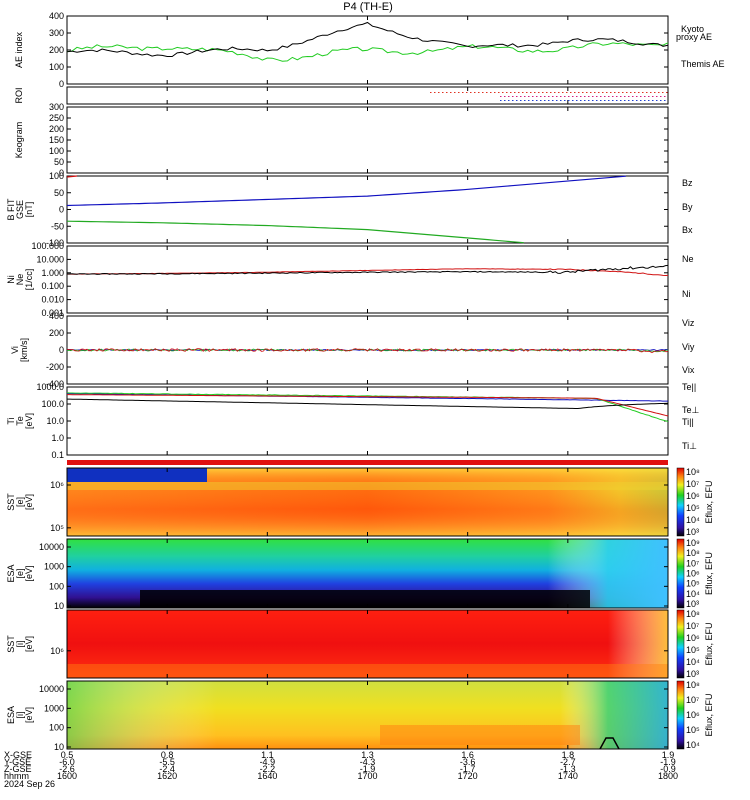 The height and width of the screenshot is (800, 750). What do you see at coordinates (568, 776) in the screenshot?
I see `footer-value: 1740` at bounding box center [568, 776].